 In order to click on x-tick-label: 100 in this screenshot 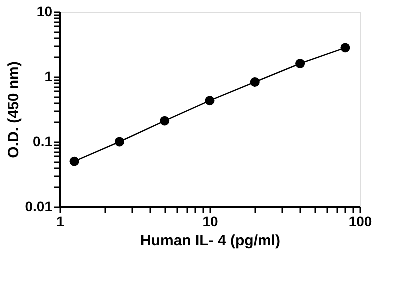, I will do `click(360, 222)`.